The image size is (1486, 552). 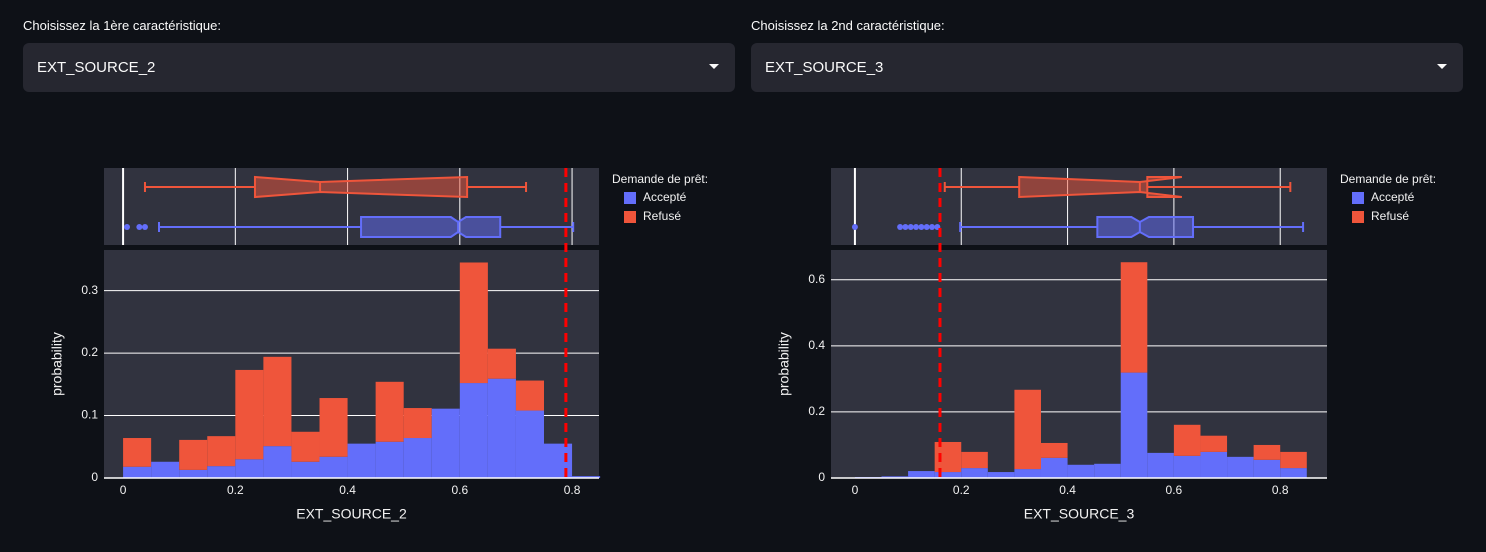 I want to click on x-axis-label: EXT_SOURCE_3, so click(x=1079, y=514).